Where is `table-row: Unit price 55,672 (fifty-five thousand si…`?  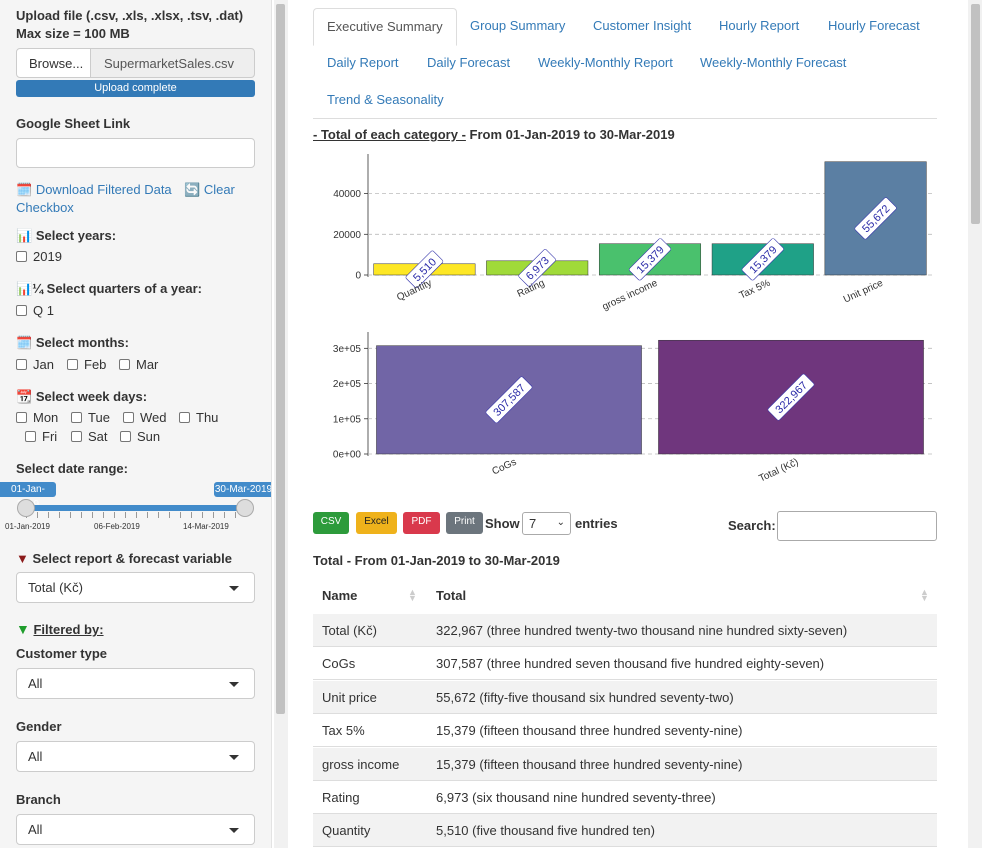 table-row: Unit price 55,672 (fifty-five thousand si… is located at coordinates (625, 697).